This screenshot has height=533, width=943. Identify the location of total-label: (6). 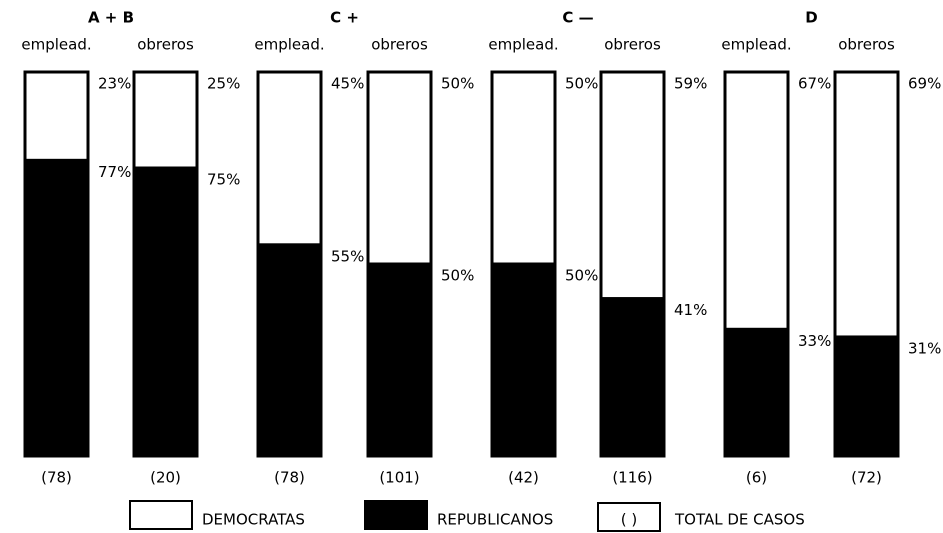
(756, 478).